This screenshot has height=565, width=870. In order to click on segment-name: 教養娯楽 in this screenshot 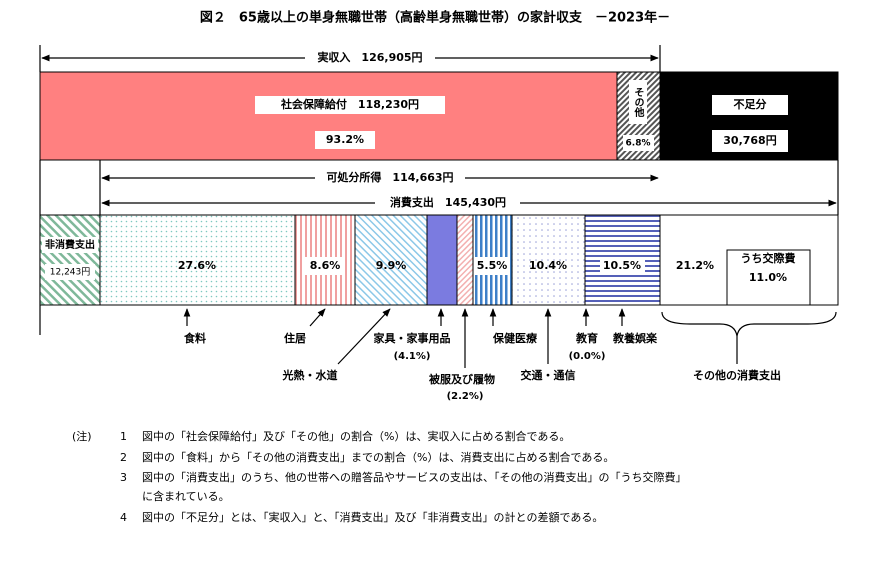, I will do `click(635, 338)`.